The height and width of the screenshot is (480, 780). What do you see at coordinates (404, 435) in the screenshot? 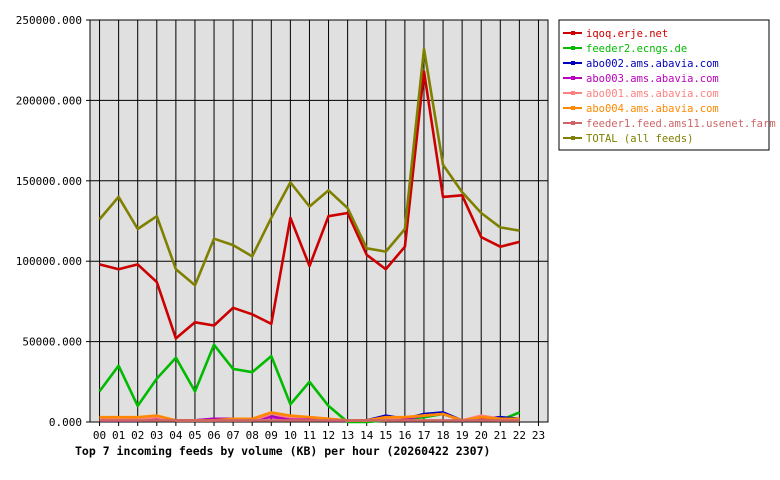
I see `x-tick-label: 16` at bounding box center [404, 435].